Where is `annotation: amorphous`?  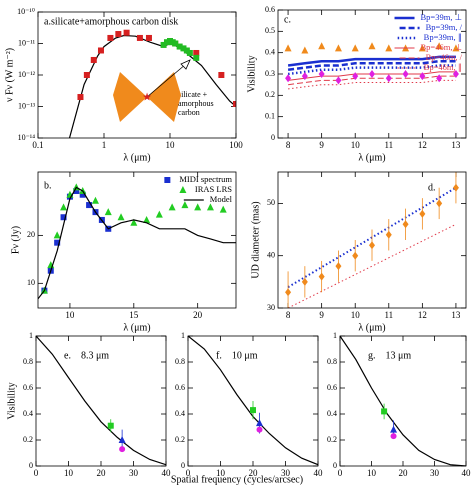
annotation: amorphous is located at coordinates (196, 103).